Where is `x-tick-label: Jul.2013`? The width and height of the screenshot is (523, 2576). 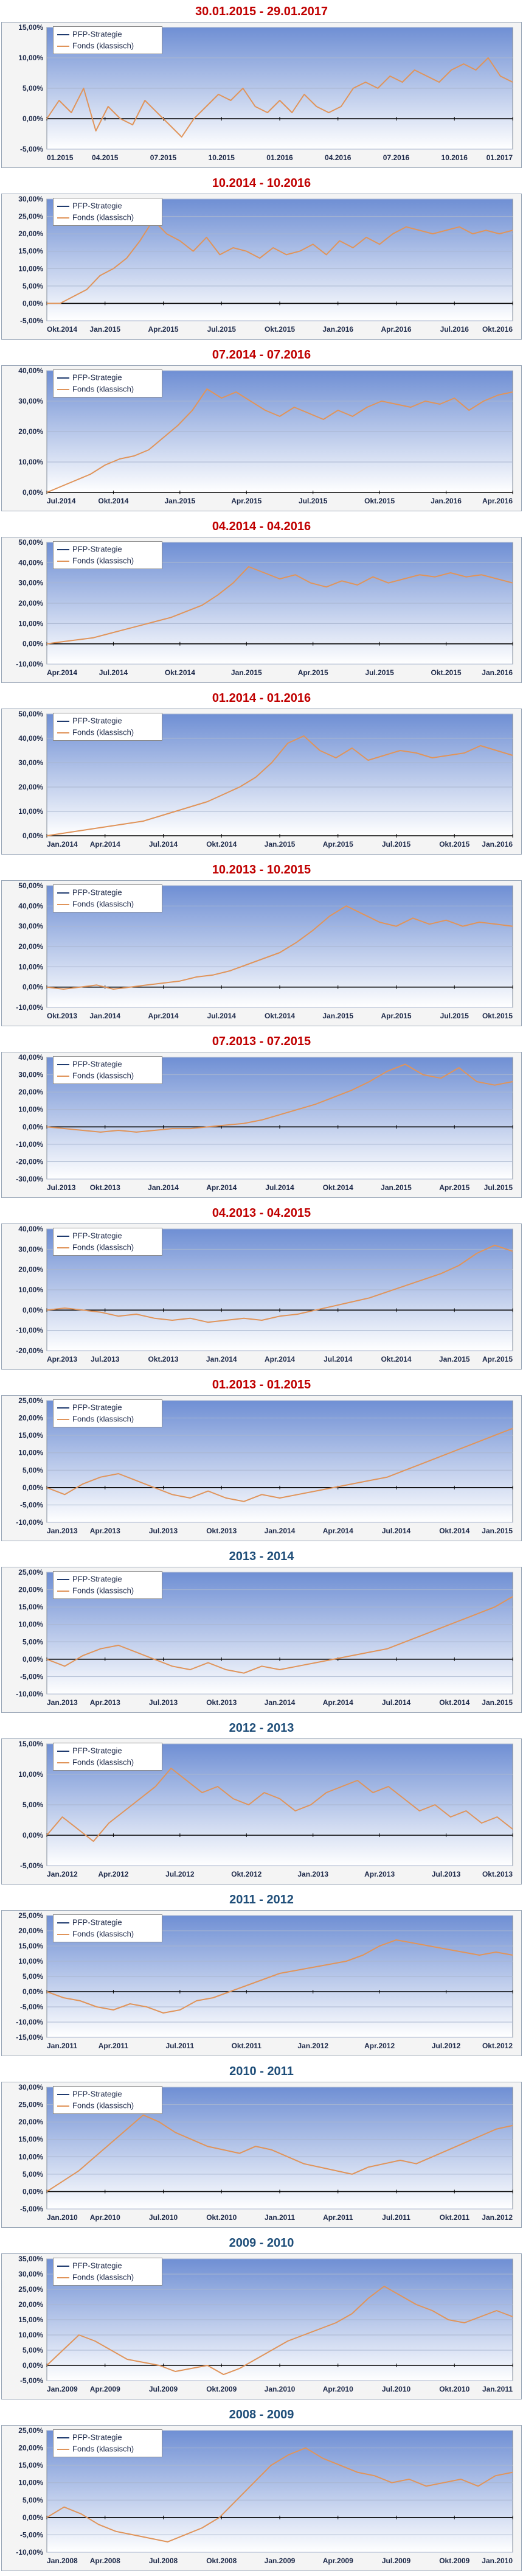 x-tick-label: Jul.2013 is located at coordinates (163, 1703).